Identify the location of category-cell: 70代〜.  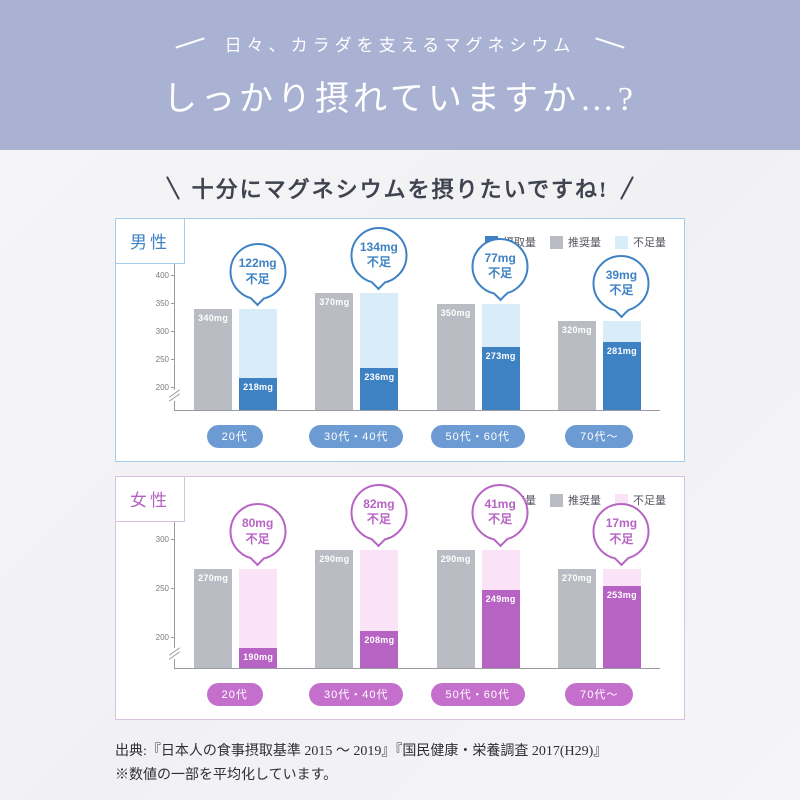
(600, 436).